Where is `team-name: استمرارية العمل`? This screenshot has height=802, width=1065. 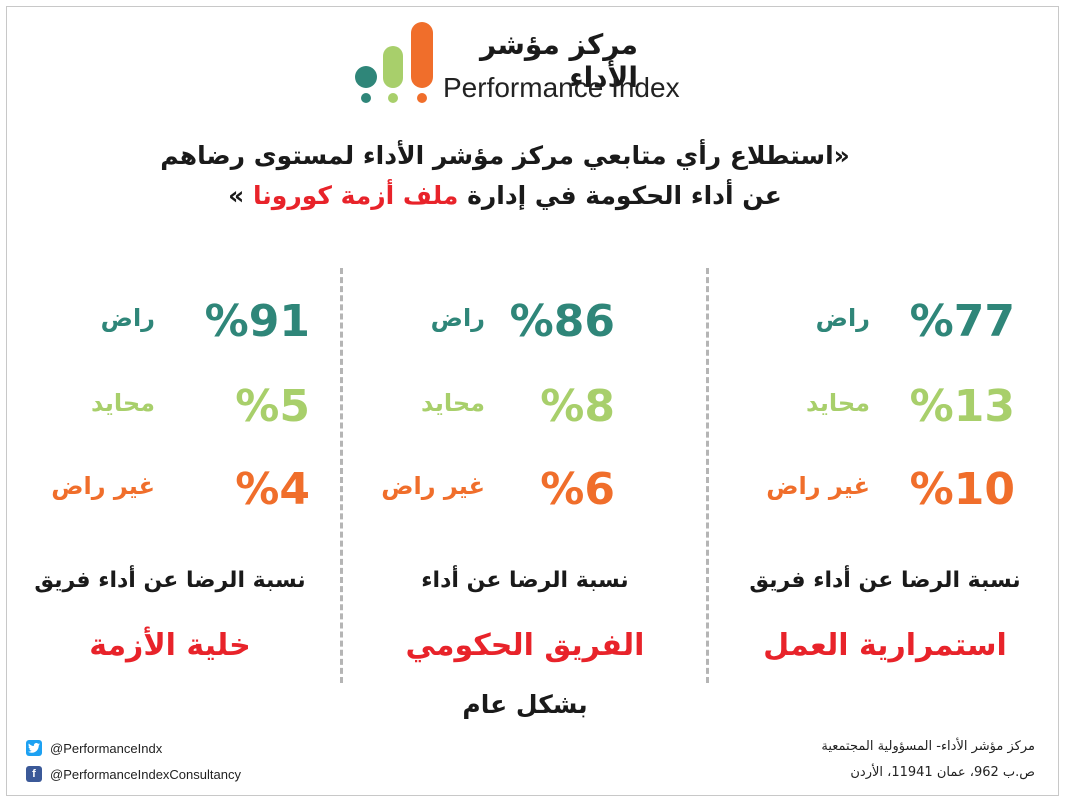 team-name: استمرارية العمل is located at coordinates (885, 645).